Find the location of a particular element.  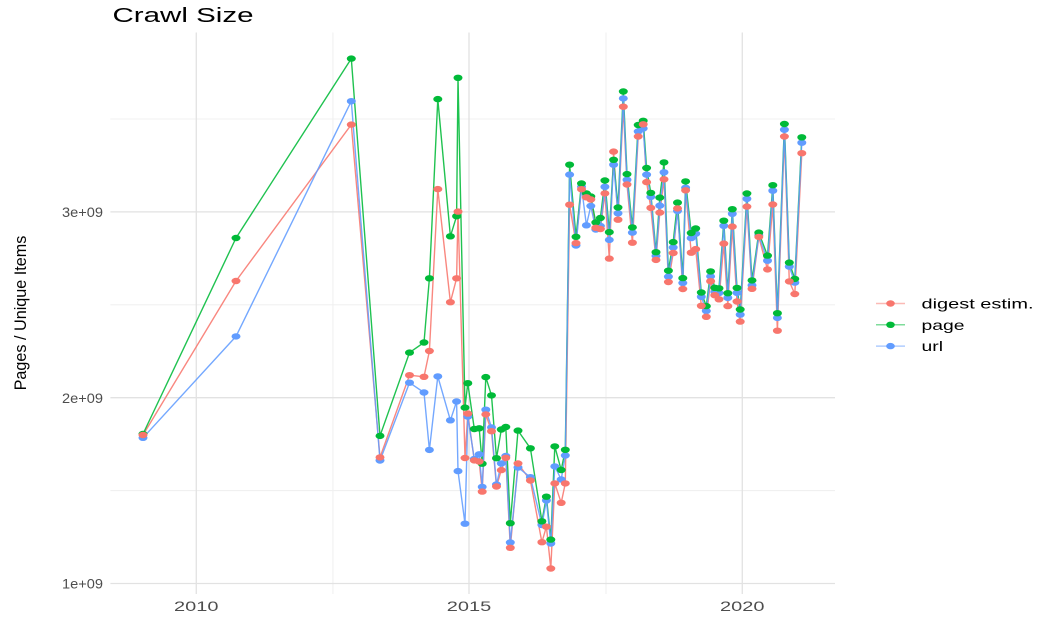

svg-text: Pages / Unique Items is located at coordinates (21, 313).